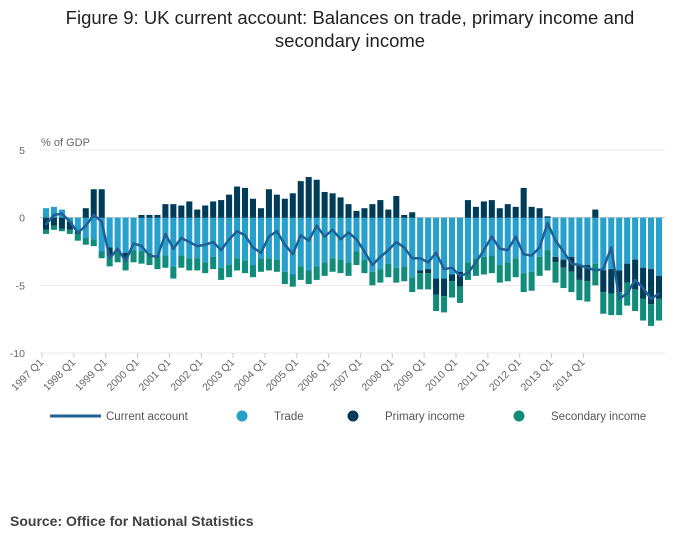 The height and width of the screenshot is (549, 700). What do you see at coordinates (350, 40) in the screenshot?
I see `chart-title-line2: secondary income` at bounding box center [350, 40].